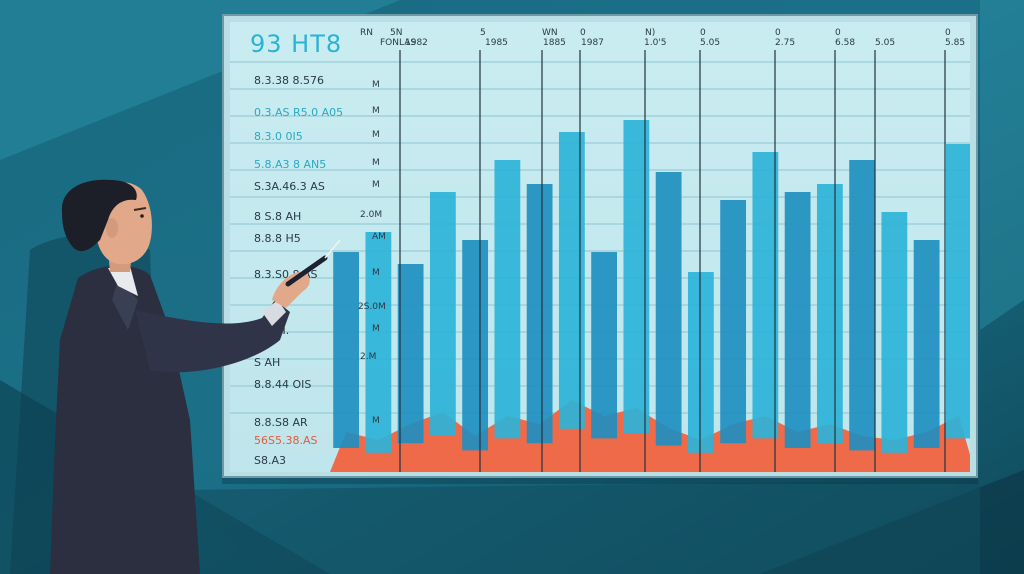  I want to click on row-value: 2S.0M, so click(372, 307).